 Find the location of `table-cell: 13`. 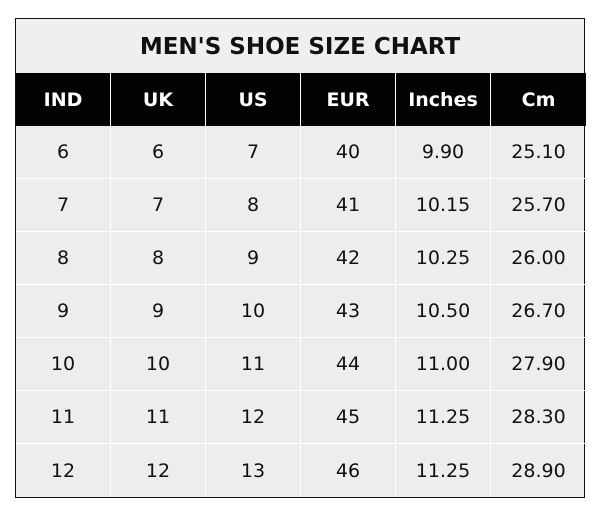

table-cell: 13 is located at coordinates (253, 470).